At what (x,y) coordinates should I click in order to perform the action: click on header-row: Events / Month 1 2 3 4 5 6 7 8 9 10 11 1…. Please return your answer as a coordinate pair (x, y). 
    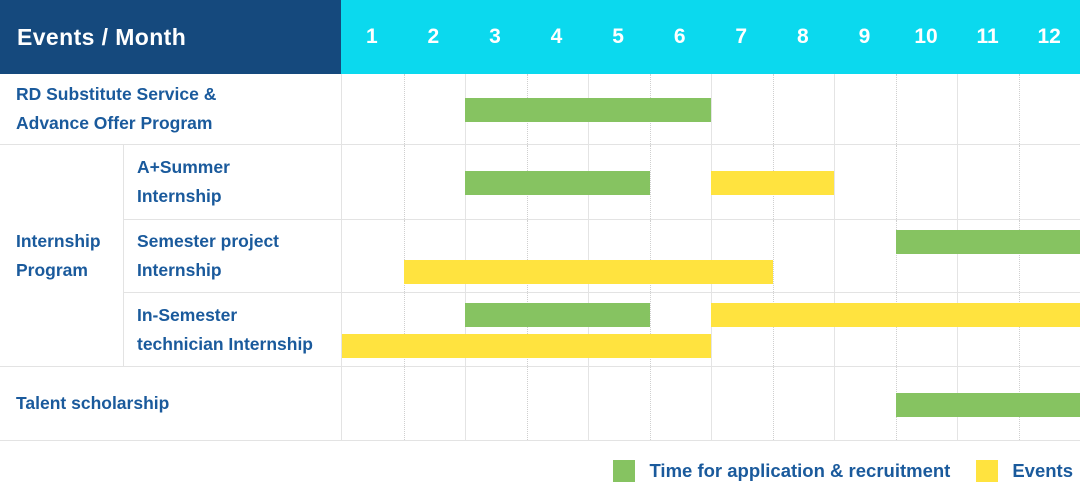
    Looking at the image, I should click on (540, 37).